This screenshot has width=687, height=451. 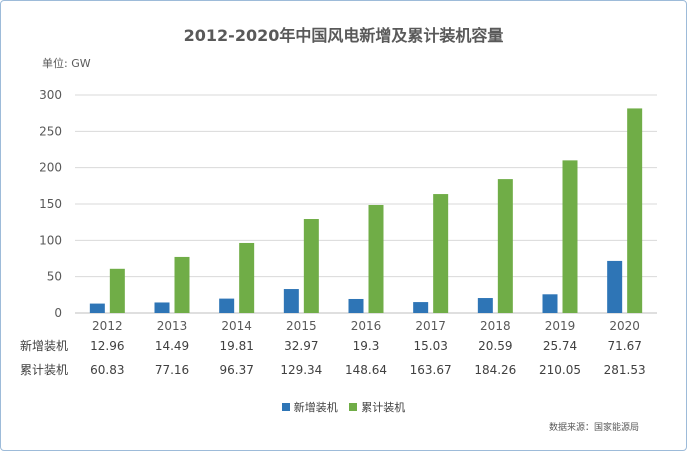 I want to click on legend-label-cumulative: 累计装机, so click(x=383, y=407).